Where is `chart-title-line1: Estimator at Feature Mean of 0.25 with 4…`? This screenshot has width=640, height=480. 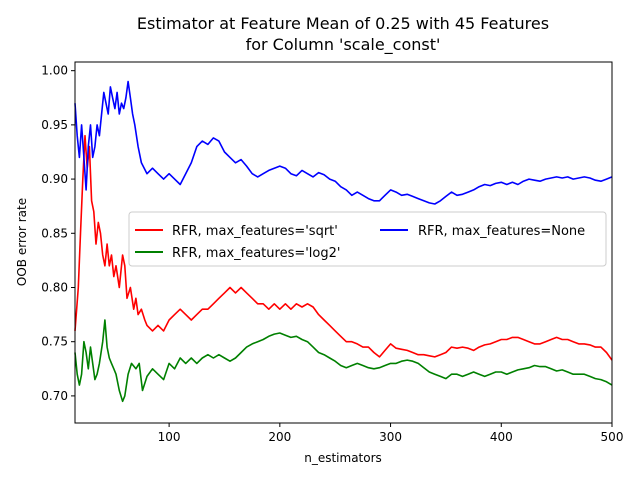
chart-title-line1: Estimator at Feature Mean of 0.25 with 4… is located at coordinates (343, 23).